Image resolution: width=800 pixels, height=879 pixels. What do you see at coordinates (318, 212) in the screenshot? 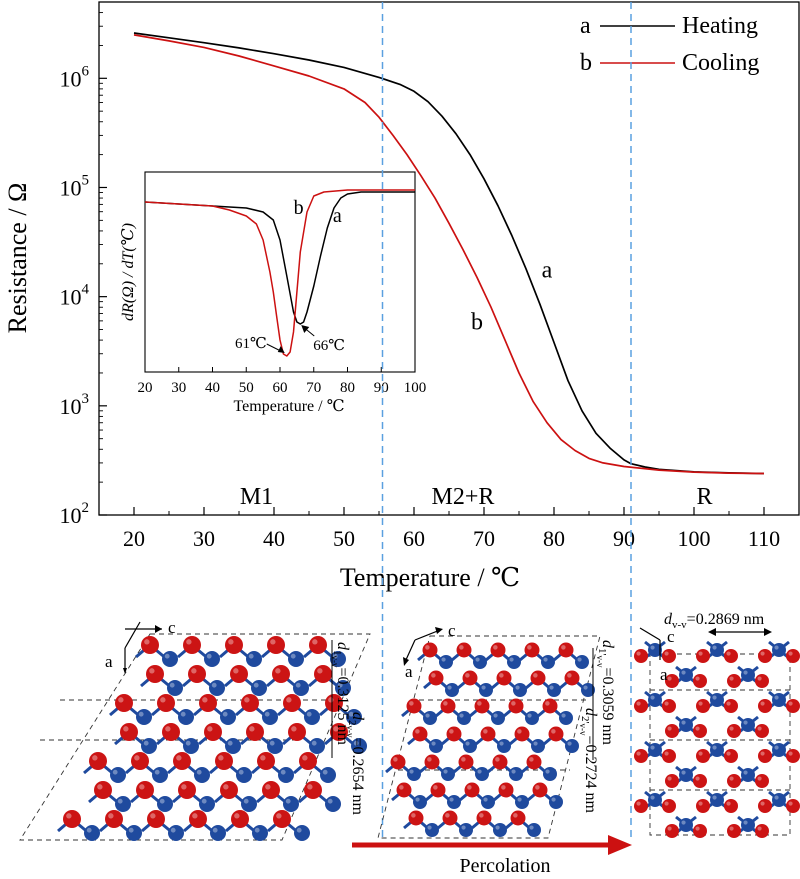
I see `inset-curve-labels: ab` at bounding box center [318, 212].